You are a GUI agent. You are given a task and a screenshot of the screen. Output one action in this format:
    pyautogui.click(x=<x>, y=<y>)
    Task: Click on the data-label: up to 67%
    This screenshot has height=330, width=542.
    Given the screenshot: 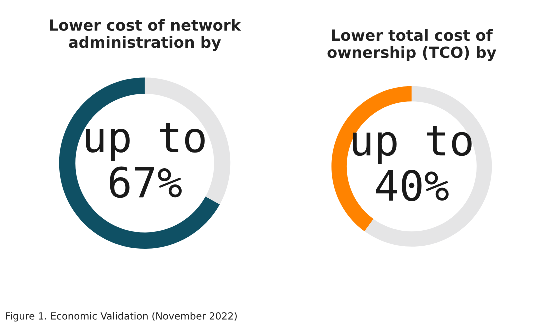 What is the action you would take?
    pyautogui.click(x=145, y=160)
    